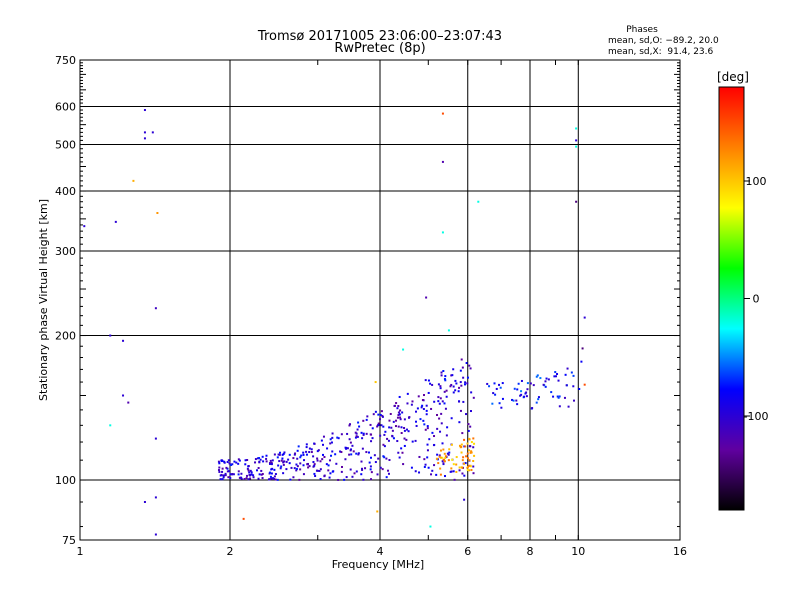 The width and height of the screenshot is (800, 600). What do you see at coordinates (756, 299) in the screenshot?
I see `colorbar-tick-label: 0` at bounding box center [756, 299].